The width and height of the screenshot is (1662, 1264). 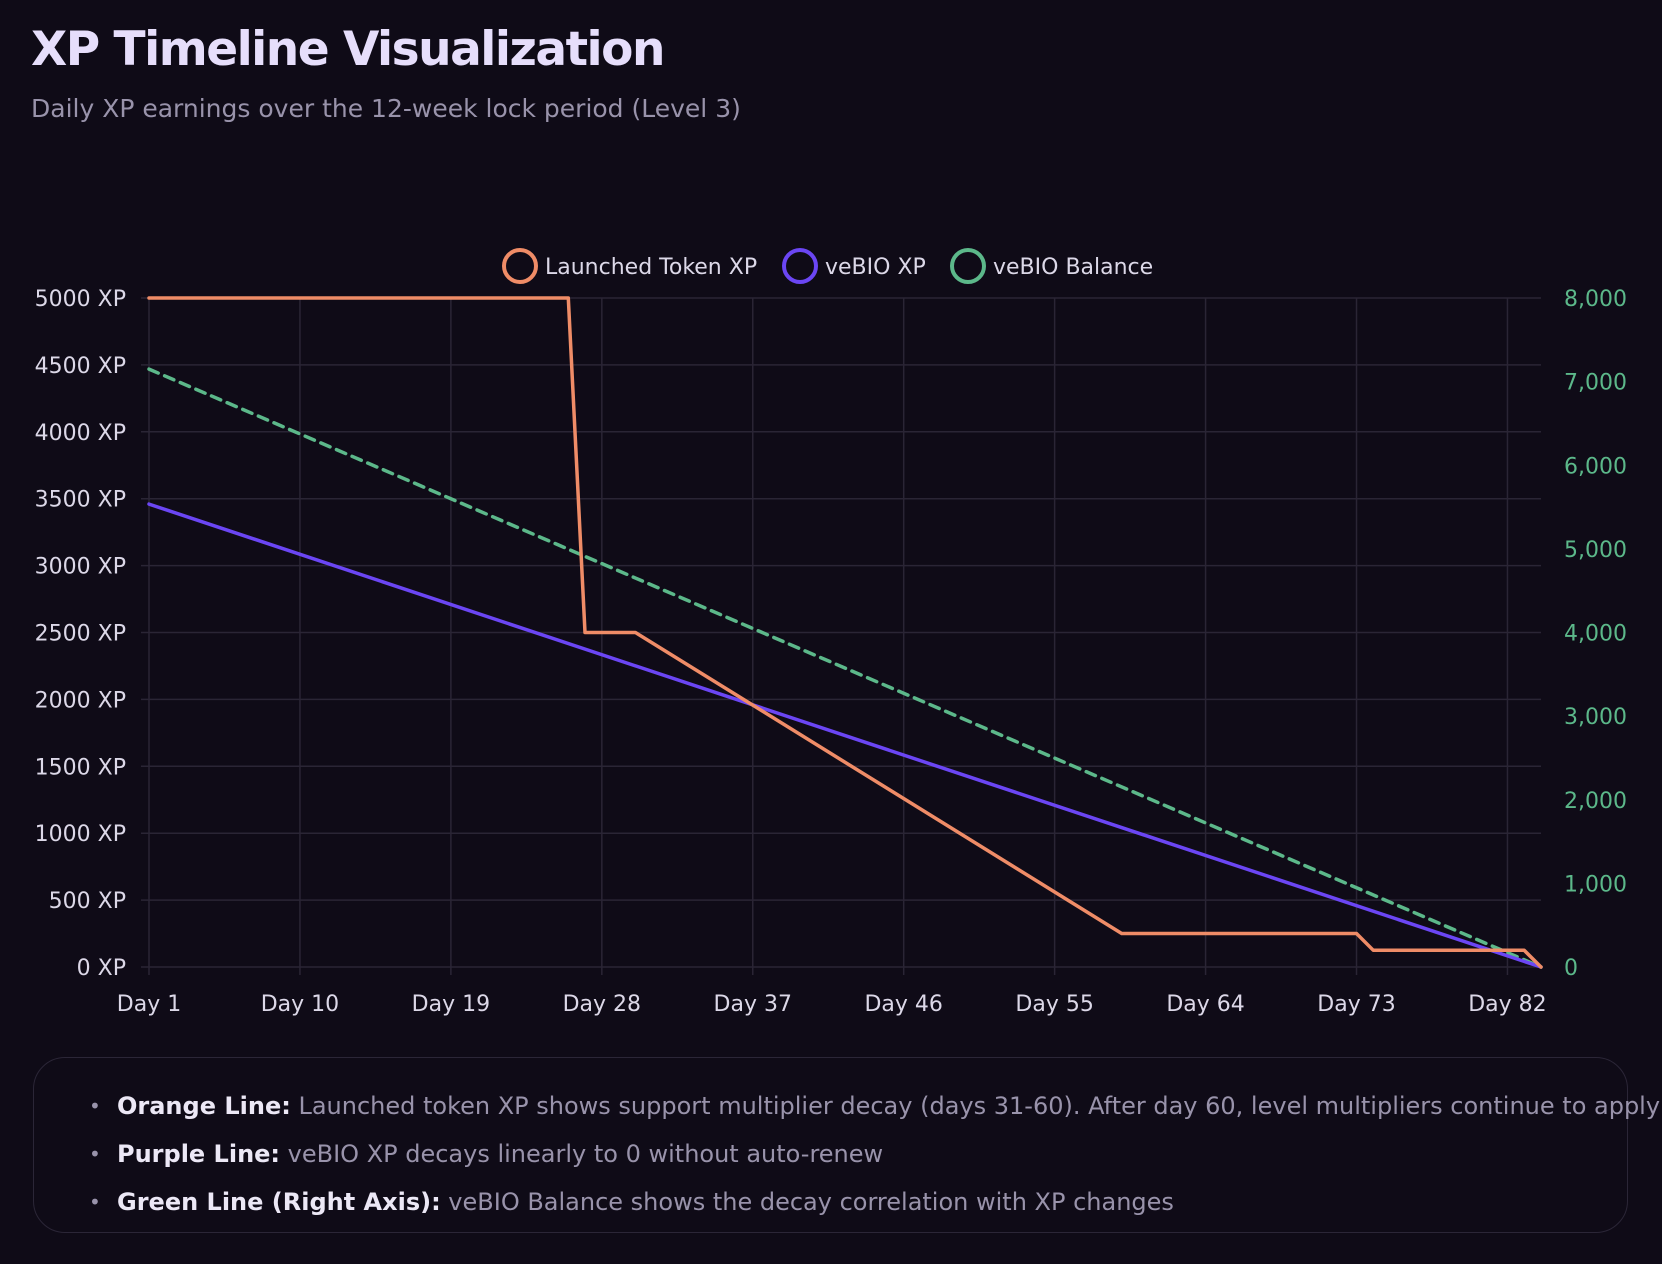 I want to click on y-left-tick-label: 3500 XP, so click(x=80, y=500).